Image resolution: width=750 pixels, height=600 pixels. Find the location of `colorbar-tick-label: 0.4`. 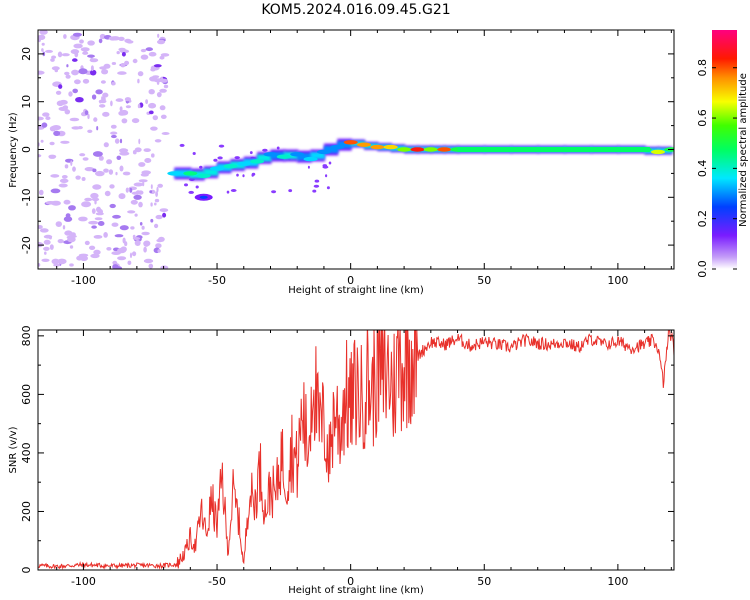

colorbar-tick-label: 0.4 is located at coordinates (702, 169).